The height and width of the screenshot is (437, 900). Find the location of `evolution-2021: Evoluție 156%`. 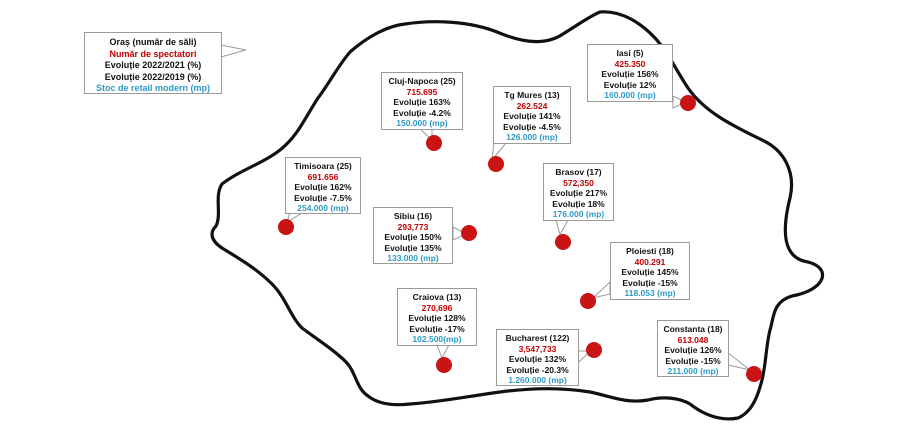

evolution-2021: Evoluție 156% is located at coordinates (630, 74).